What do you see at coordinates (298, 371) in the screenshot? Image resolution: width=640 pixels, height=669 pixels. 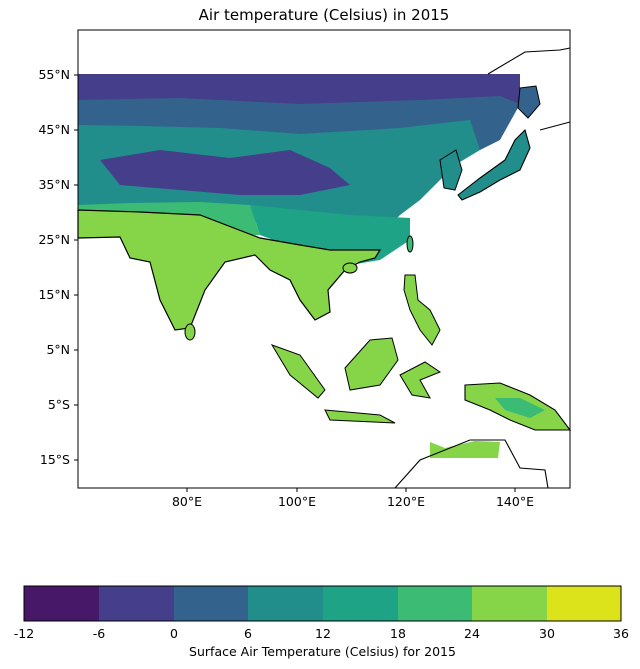 I see `landmass-sumatra` at bounding box center [298, 371].